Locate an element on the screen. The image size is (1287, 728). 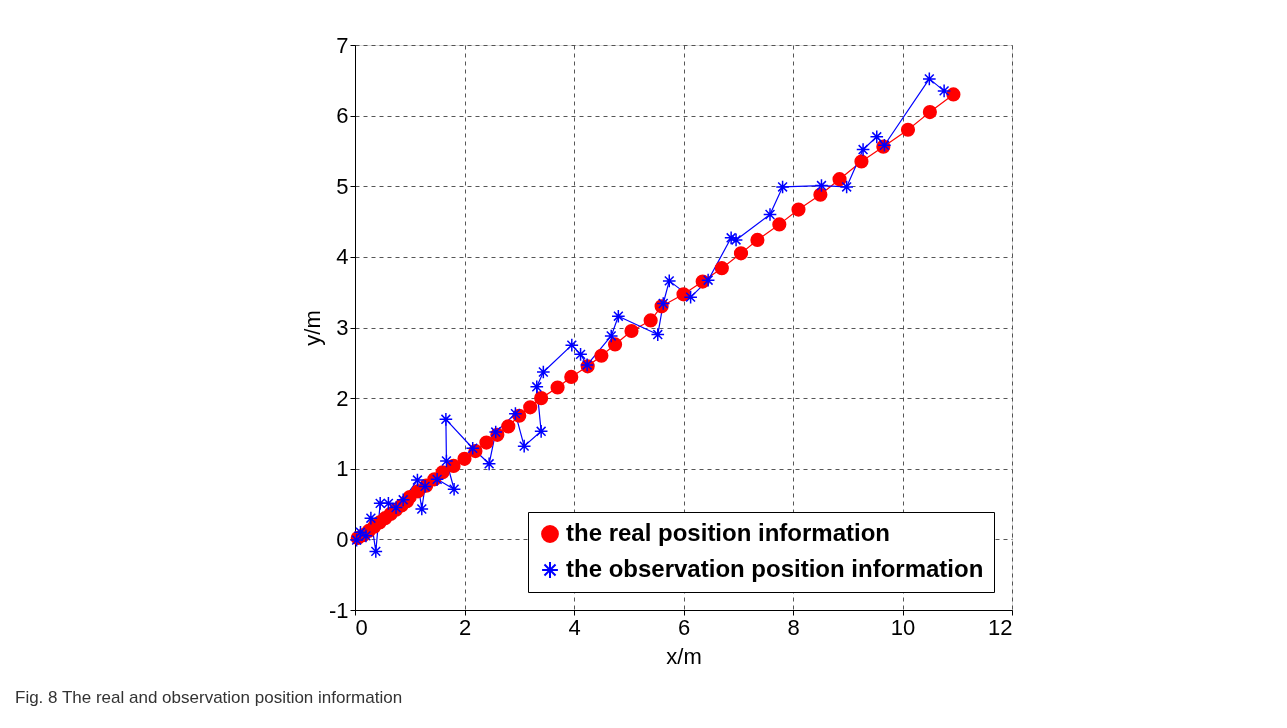
y-tick-label: 3 is located at coordinates (342, 327).